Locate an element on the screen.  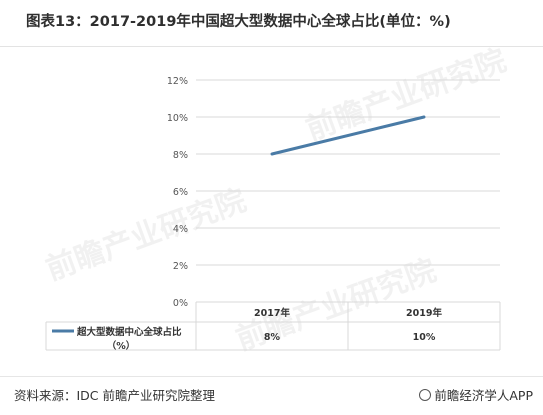
chart-title: 图表13：2017-2019年中国超大型数据中心全球占比(单位：%) is located at coordinates (238, 22).